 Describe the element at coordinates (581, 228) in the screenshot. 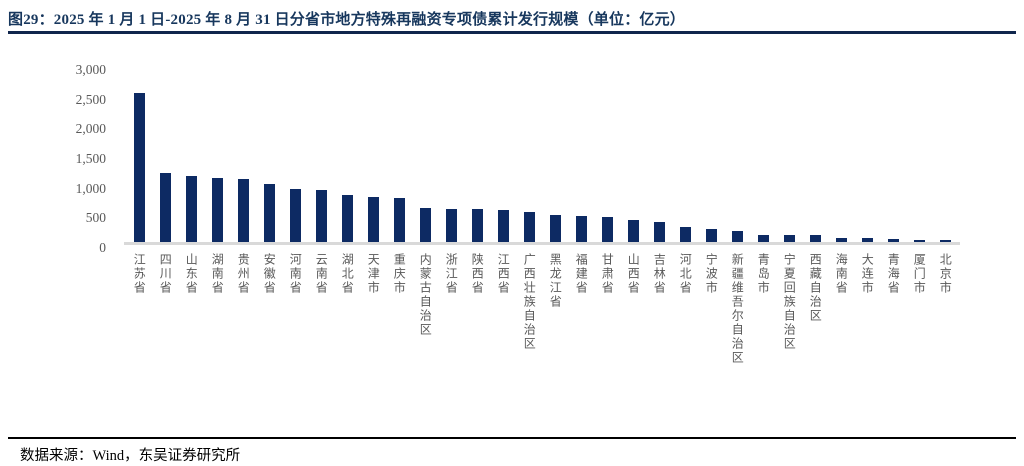

I see `bar-福建省` at that location.